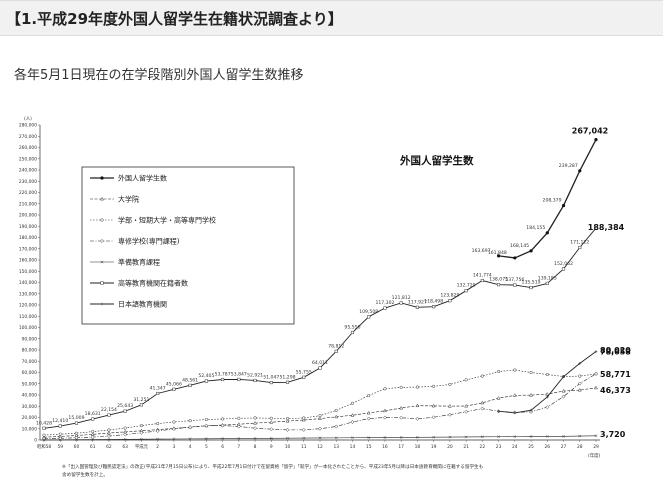 The image size is (663, 489). I want to click on data-label-higher-education: 138,075, so click(498, 280).